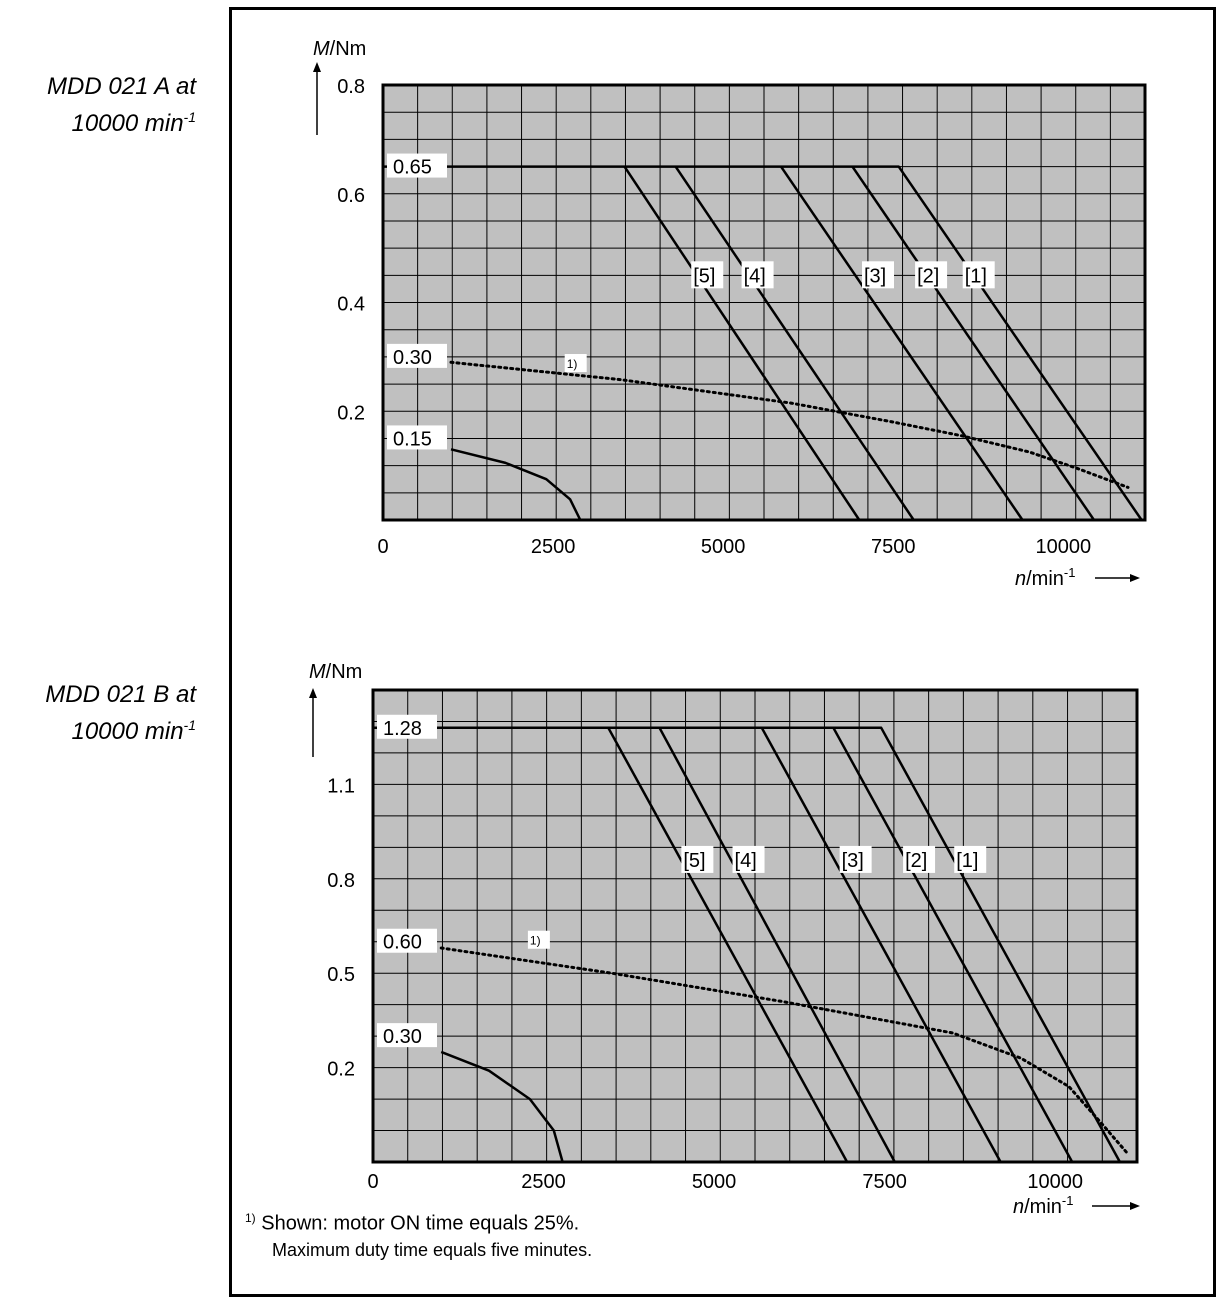 The image size is (1220, 1297). What do you see at coordinates (189, 117) in the screenshot?
I see `chart-a-side-label-sup: -1` at bounding box center [189, 117].